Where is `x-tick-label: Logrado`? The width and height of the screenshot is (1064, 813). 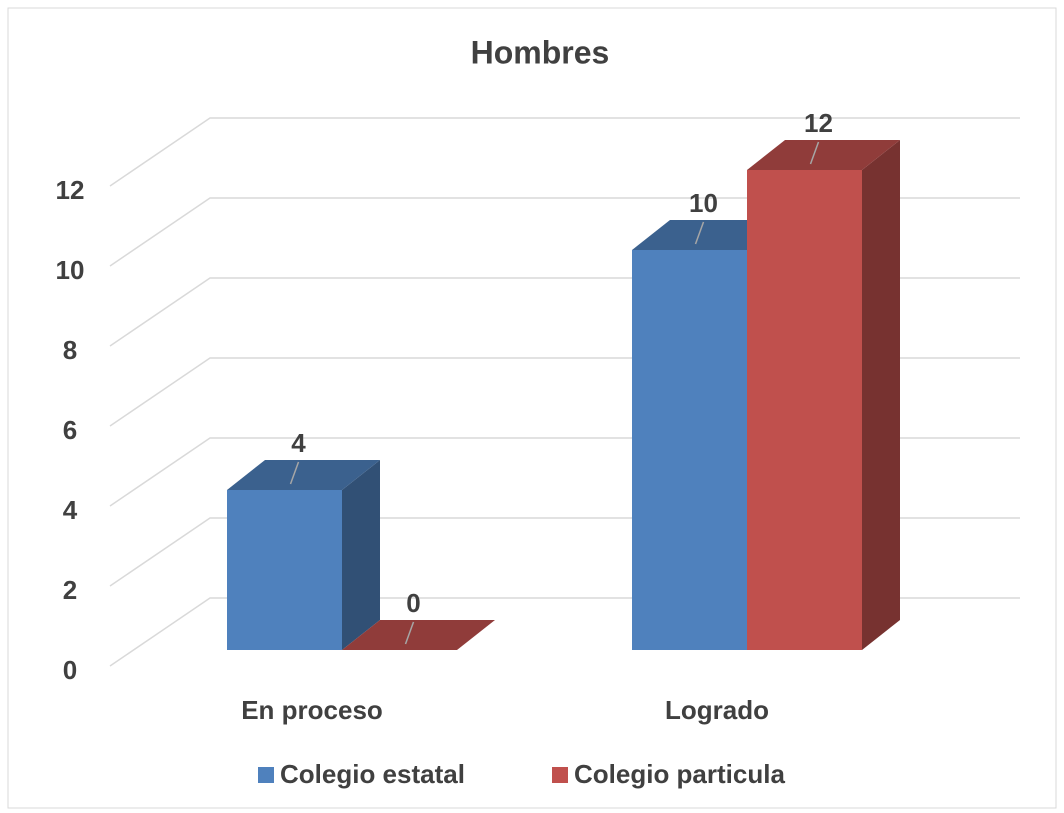
x-tick-label: Logrado is located at coordinates (717, 710).